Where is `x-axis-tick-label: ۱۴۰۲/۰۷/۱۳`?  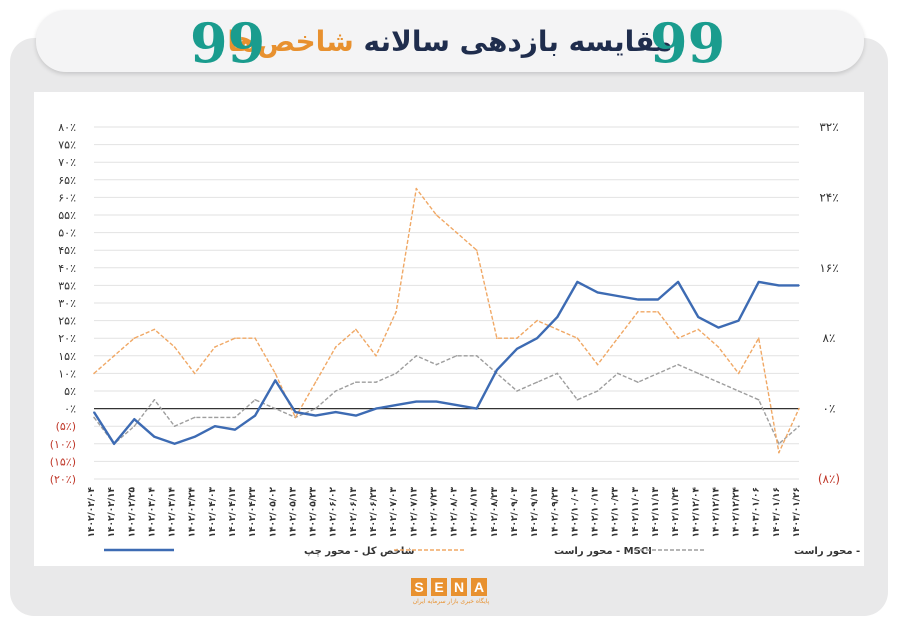
x-axis-tick-label: ۱۴۰۲/۰۷/۱۳ is located at coordinates (414, 512).